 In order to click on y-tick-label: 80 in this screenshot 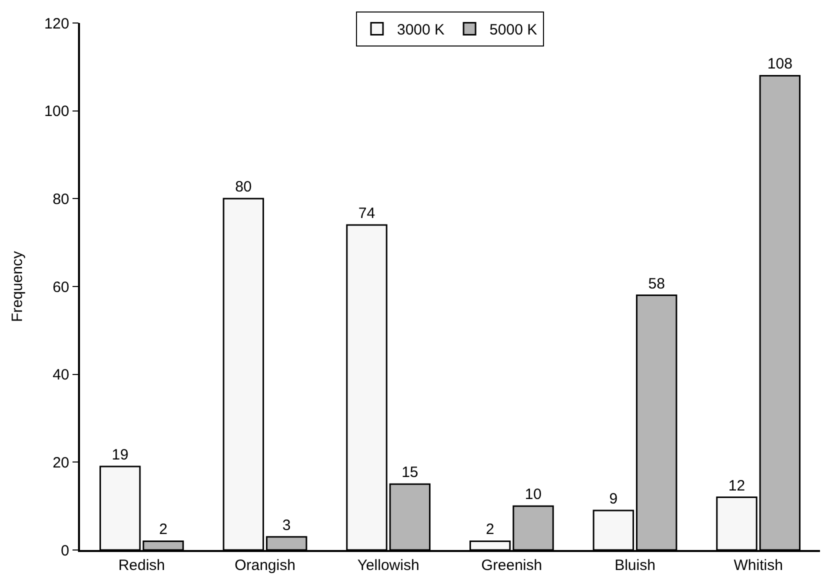, I will do `click(61, 199)`.